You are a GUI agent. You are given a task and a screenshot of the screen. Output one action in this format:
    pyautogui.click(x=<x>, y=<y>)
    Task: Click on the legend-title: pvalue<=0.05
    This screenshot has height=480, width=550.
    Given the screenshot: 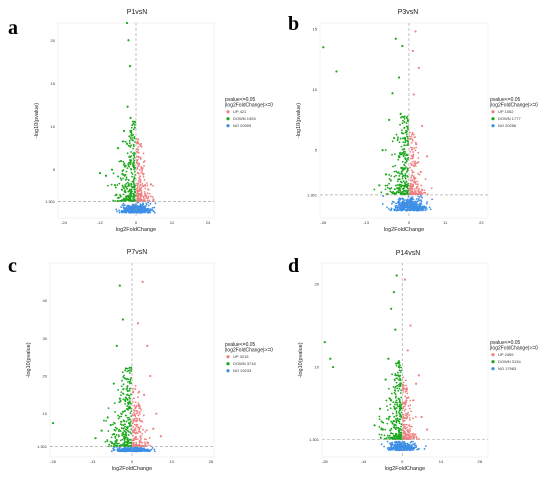 What is the action you would take?
    pyautogui.click(x=240, y=100)
    